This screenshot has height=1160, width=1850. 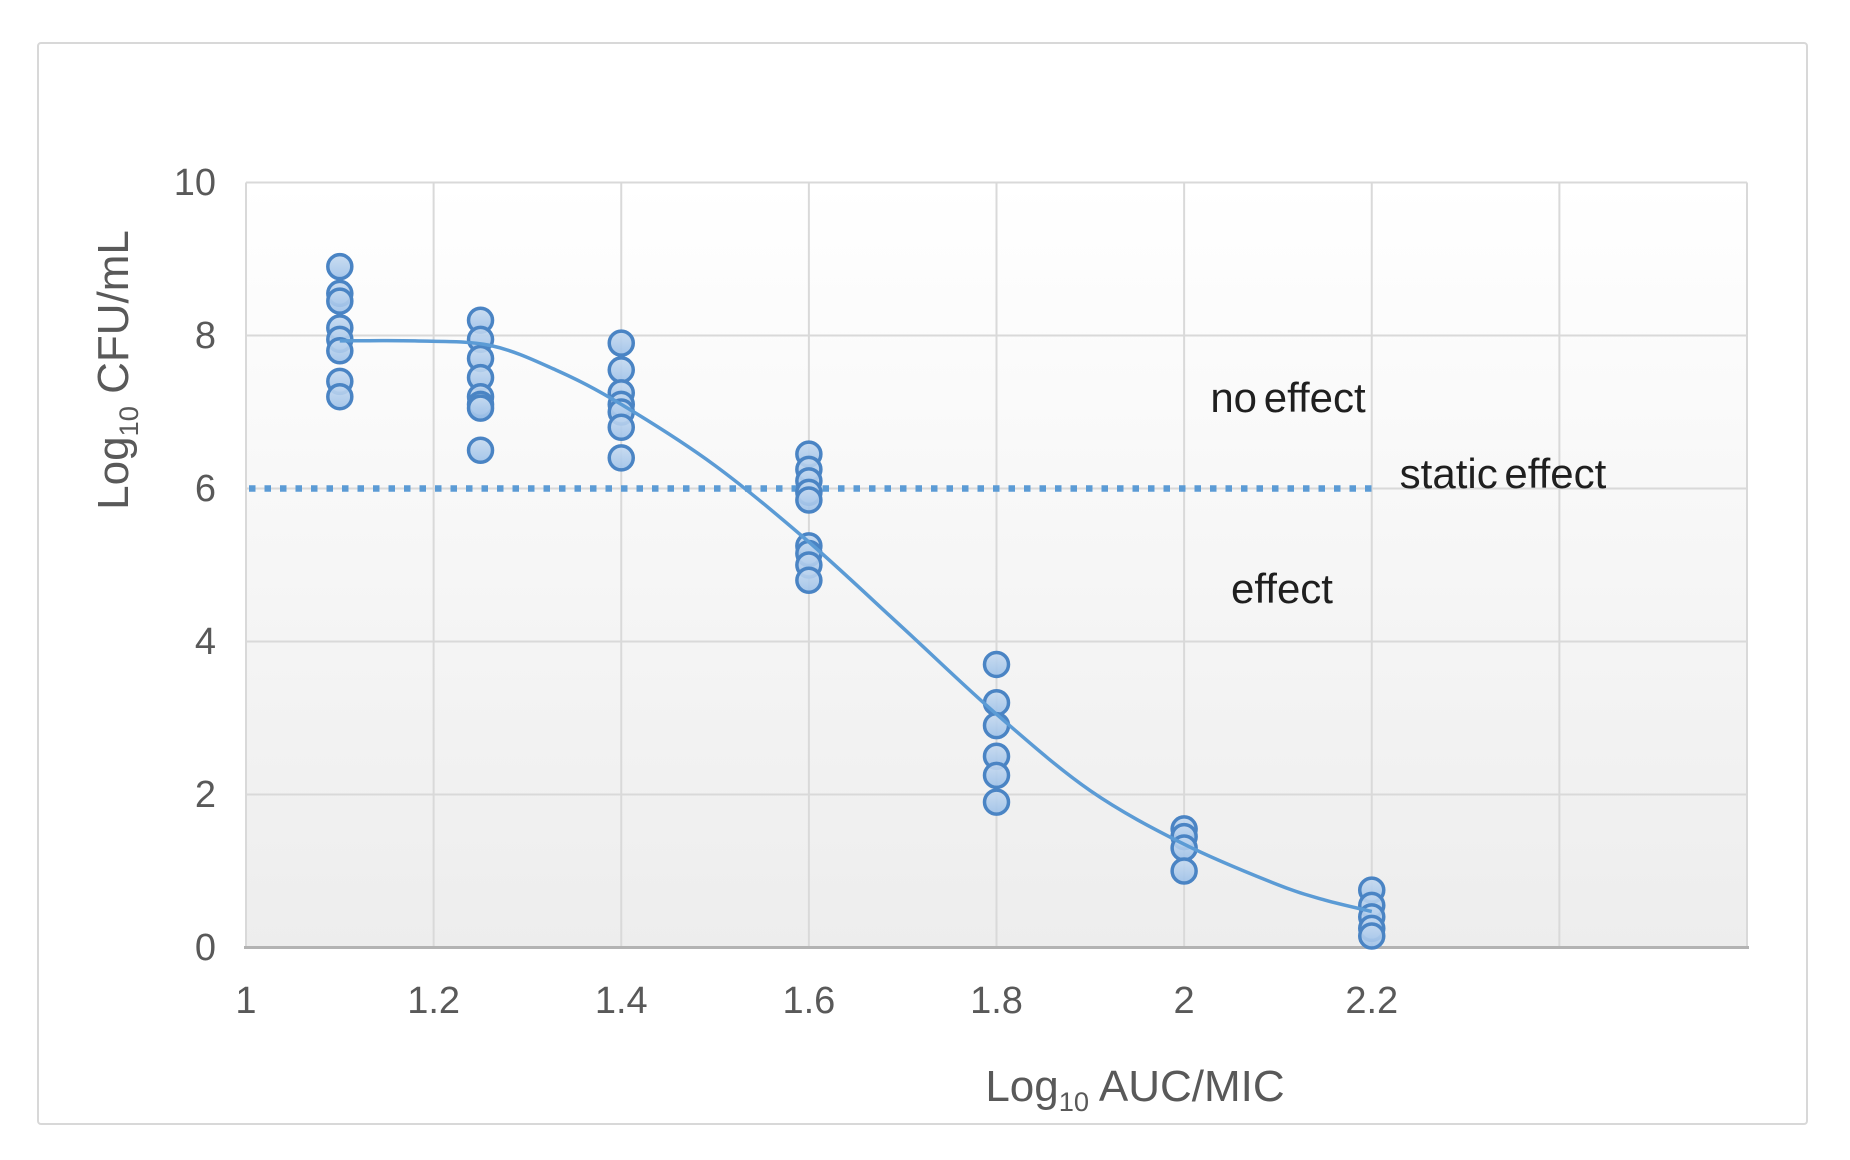 What do you see at coordinates (621, 1001) in the screenshot?
I see `x-tick-label-1.4: 1.4` at bounding box center [621, 1001].